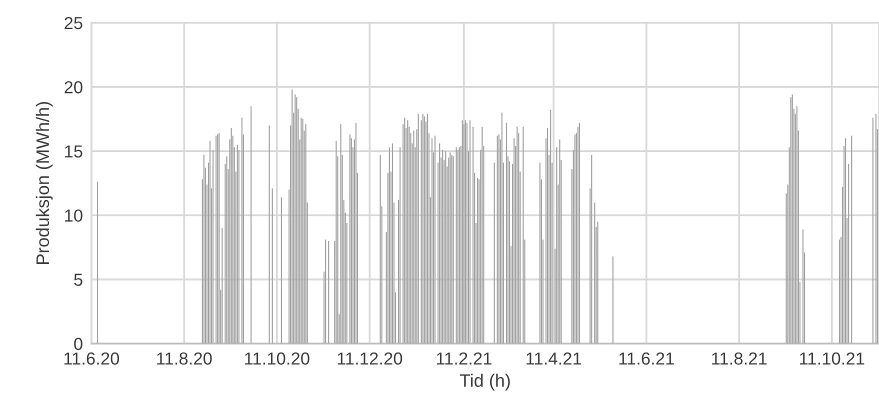 This screenshot has height=414, width=879. I want to click on x-tick-label: 11.4.21, so click(554, 358).